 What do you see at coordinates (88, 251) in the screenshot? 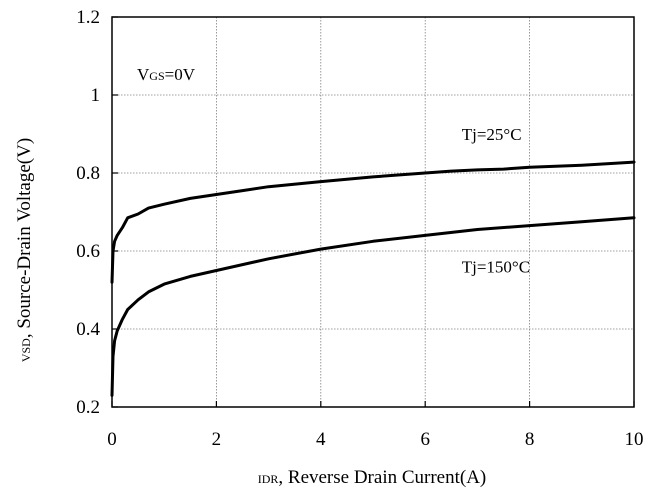
I see `y-tick-label: 0.6` at bounding box center [88, 251].